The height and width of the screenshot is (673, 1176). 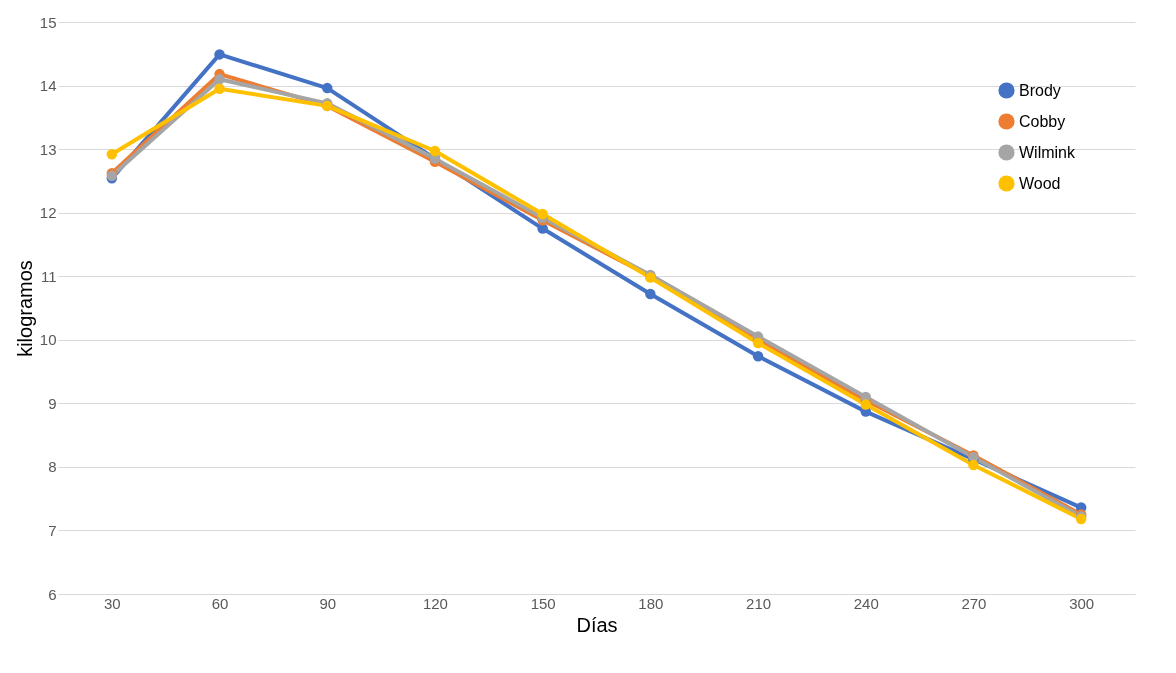 I want to click on y-tick-label: 9, so click(x=52, y=403).